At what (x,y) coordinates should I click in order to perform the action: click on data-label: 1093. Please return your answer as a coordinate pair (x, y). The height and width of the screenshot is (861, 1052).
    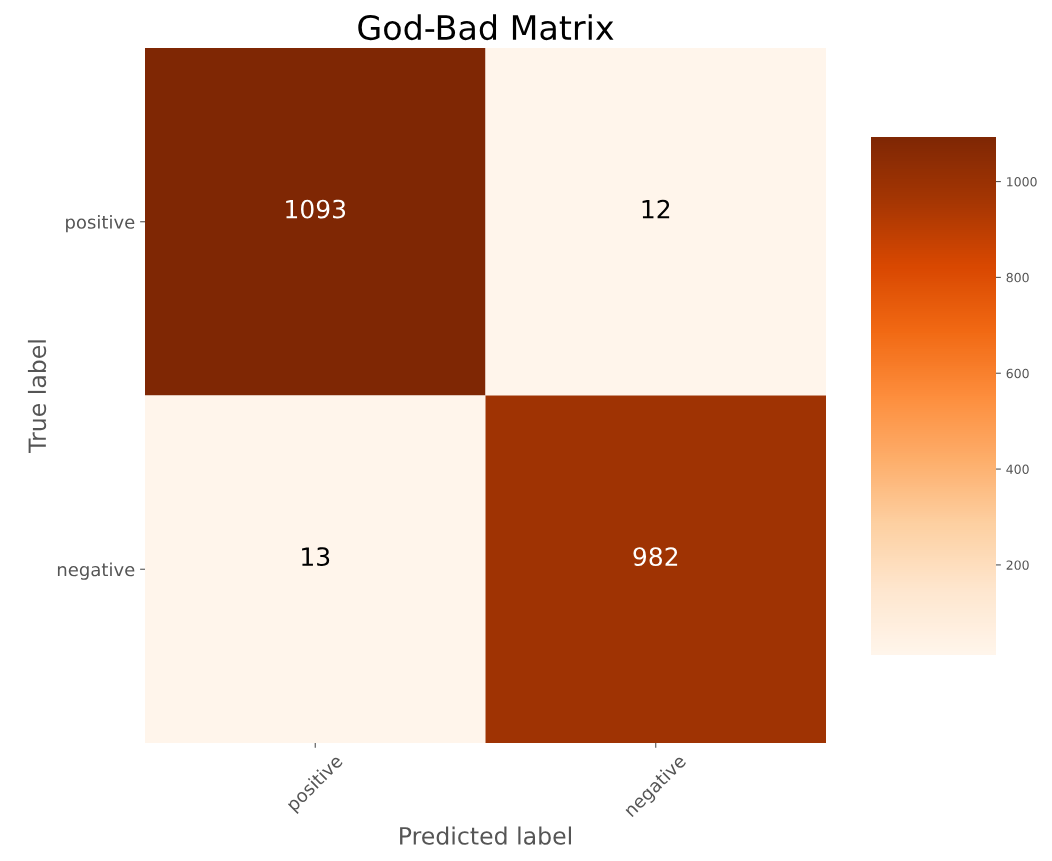
    Looking at the image, I should click on (316, 209).